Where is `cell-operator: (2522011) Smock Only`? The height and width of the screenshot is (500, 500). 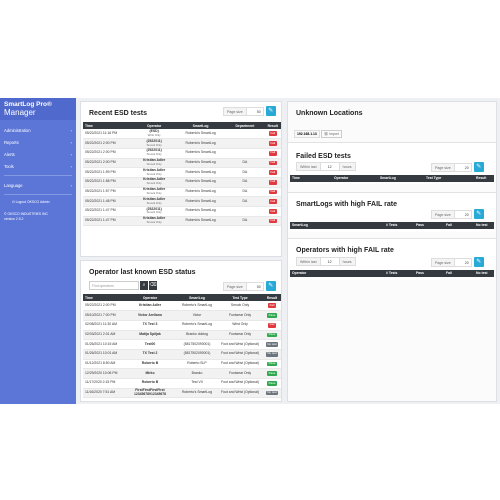 cell-operator: (2522011) Smock Only is located at coordinates (154, 143).